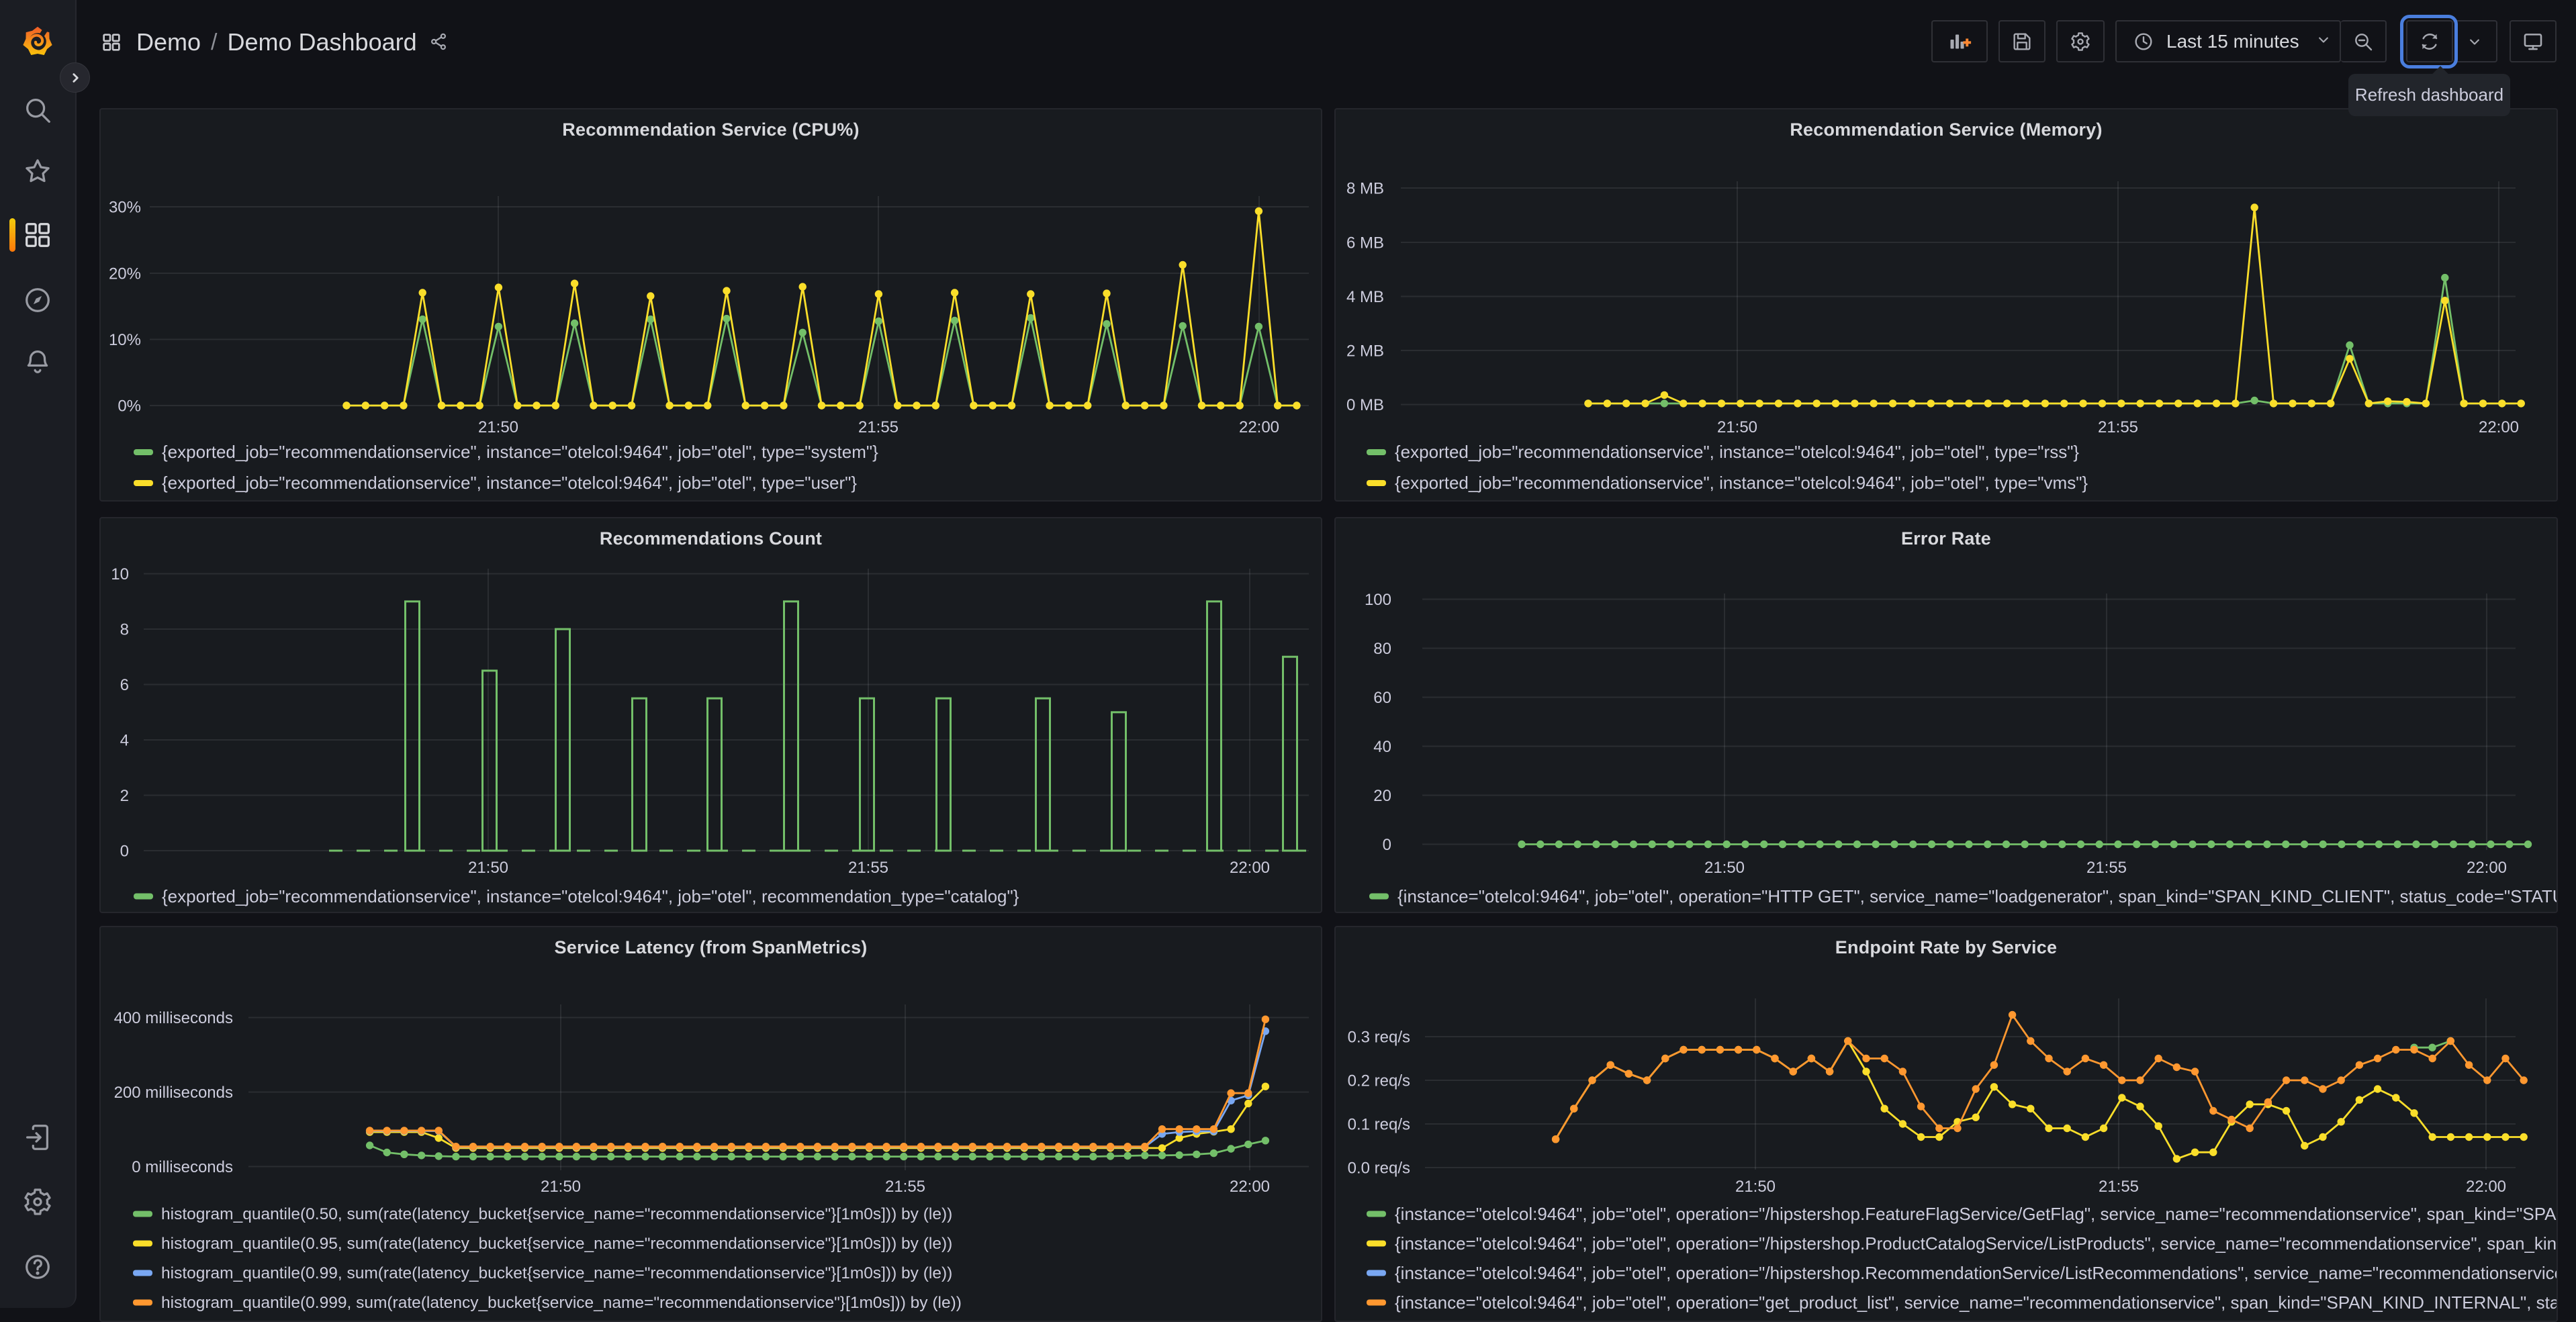 The height and width of the screenshot is (1322, 2576). What do you see at coordinates (129, 406) in the screenshot?
I see `svg-text: 0%` at bounding box center [129, 406].